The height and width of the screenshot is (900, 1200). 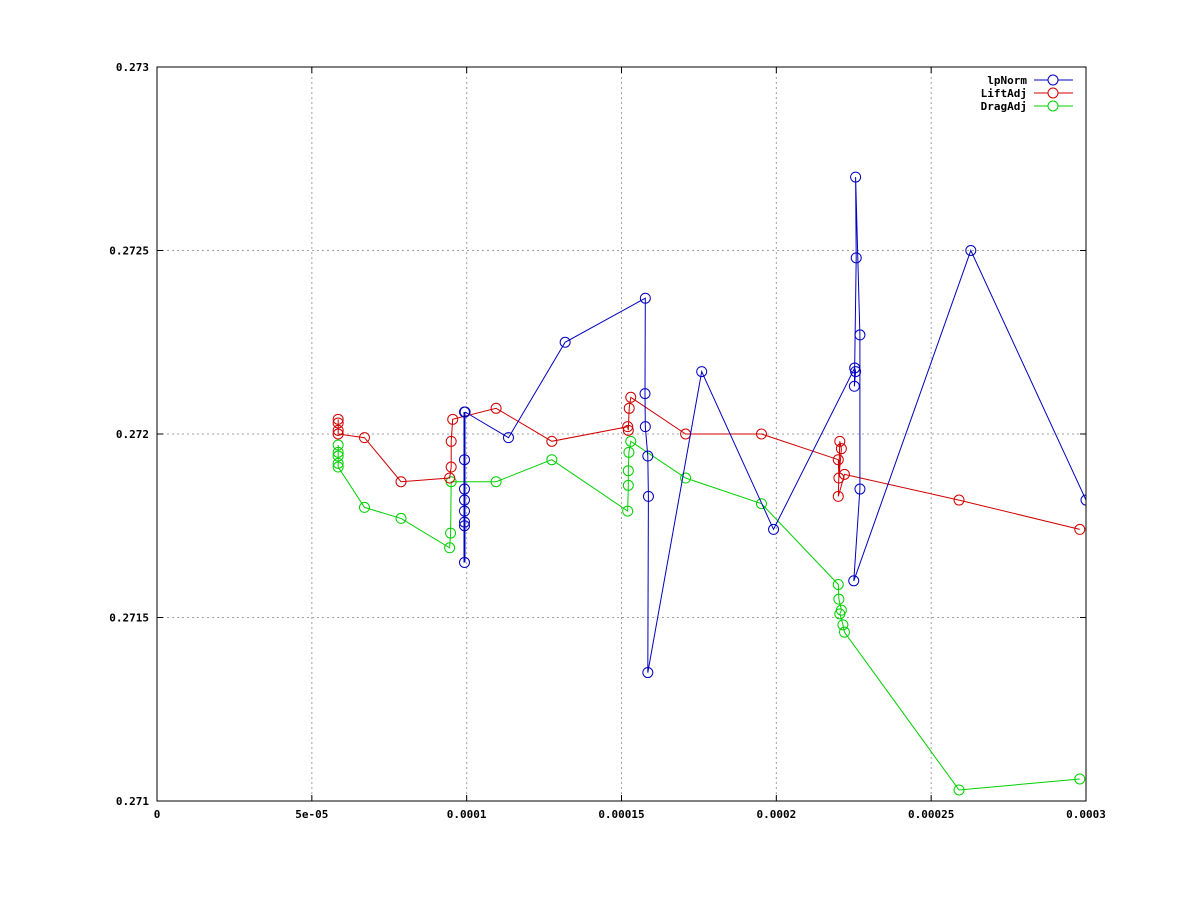 I want to click on x-tick-label: 0.00015, so click(x=621, y=814).